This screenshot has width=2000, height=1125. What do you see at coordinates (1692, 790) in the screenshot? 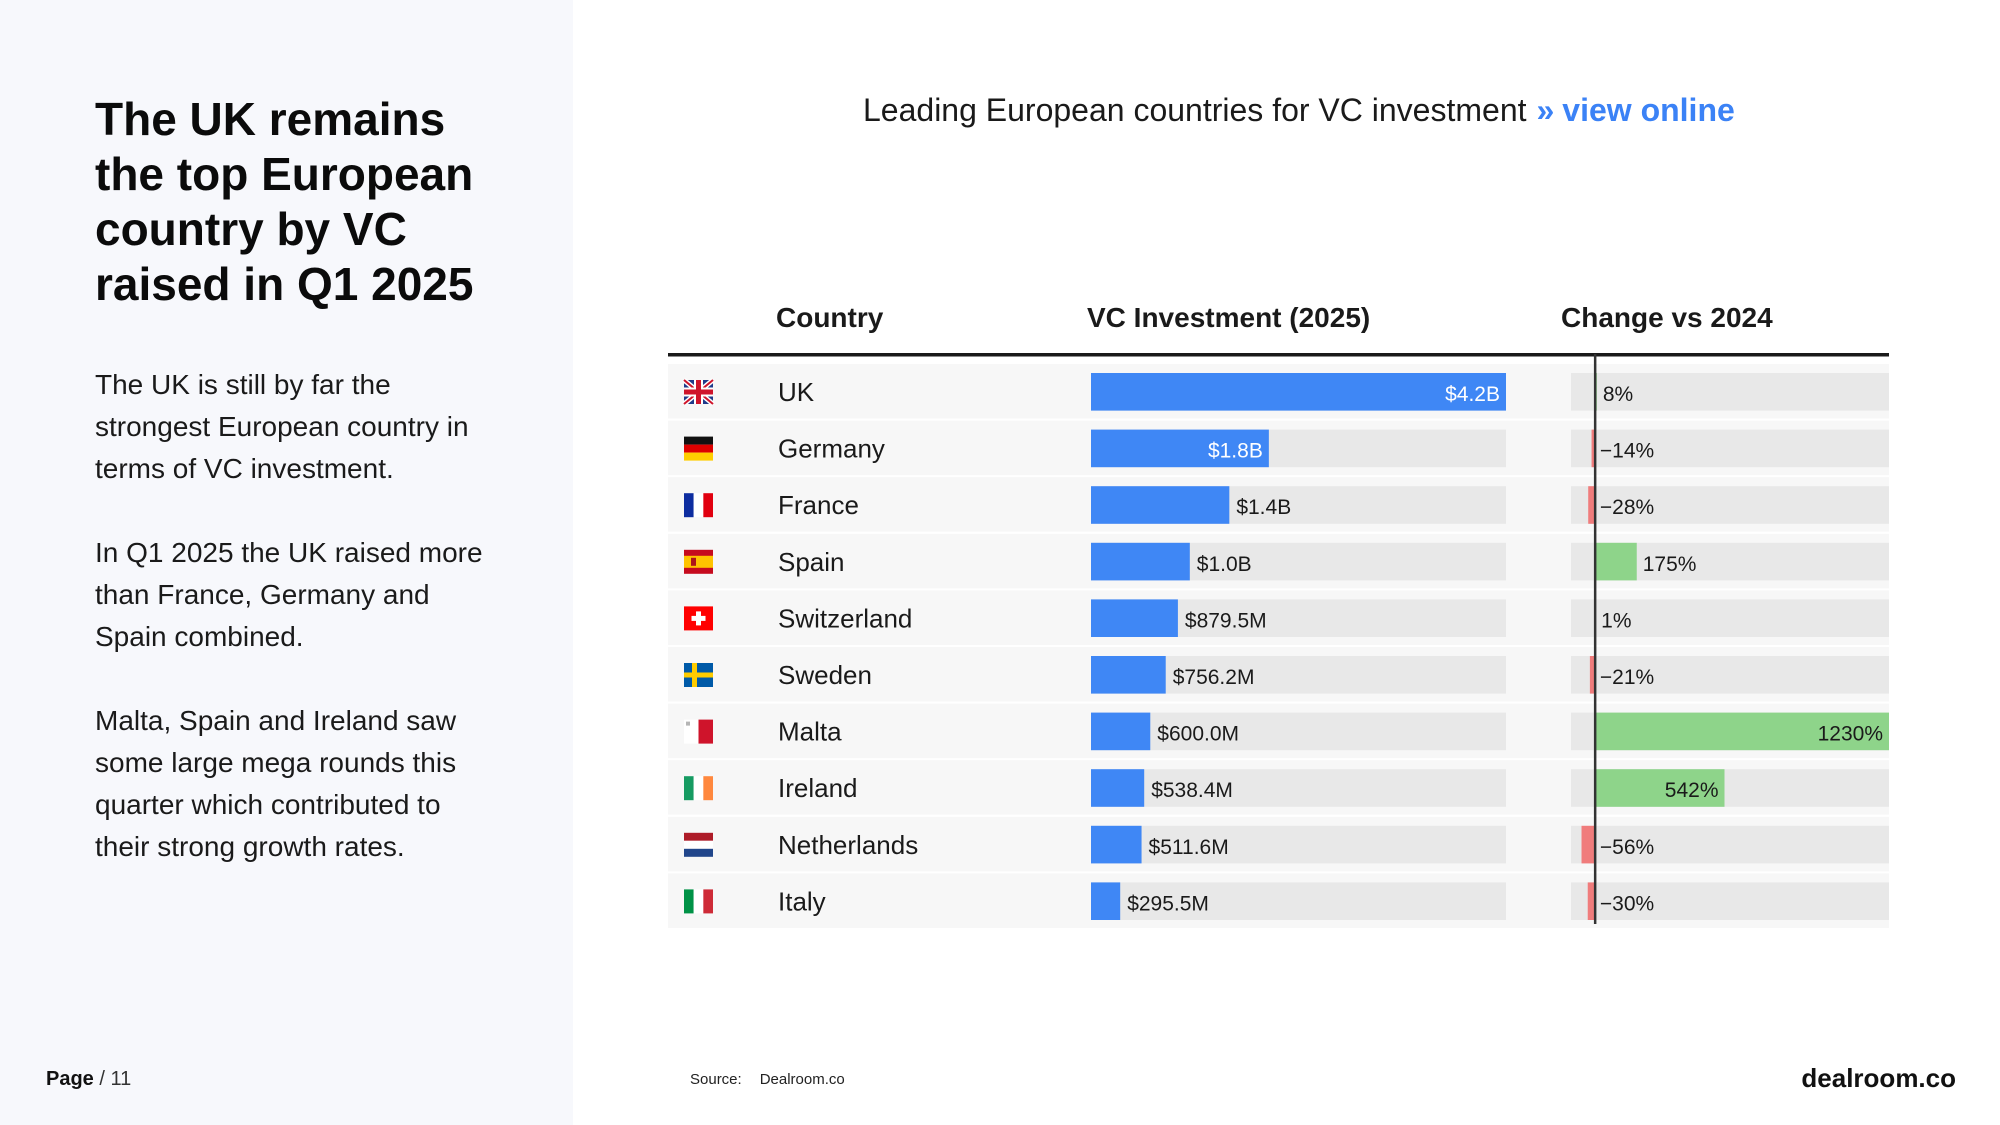
I see `change-value-label: 542%` at bounding box center [1692, 790].